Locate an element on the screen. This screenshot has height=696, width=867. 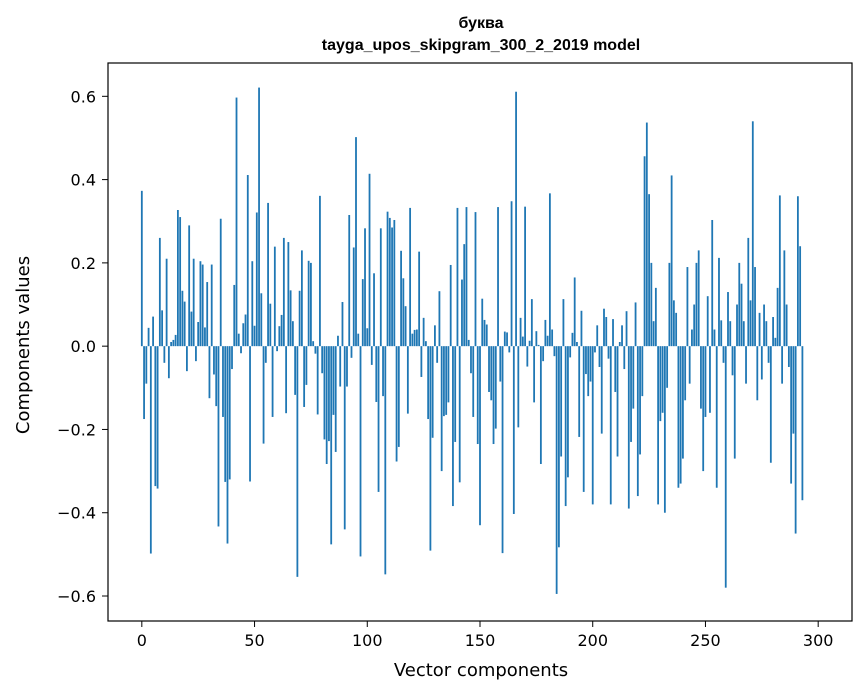
x-tick-label: 0 is located at coordinates (142, 640).